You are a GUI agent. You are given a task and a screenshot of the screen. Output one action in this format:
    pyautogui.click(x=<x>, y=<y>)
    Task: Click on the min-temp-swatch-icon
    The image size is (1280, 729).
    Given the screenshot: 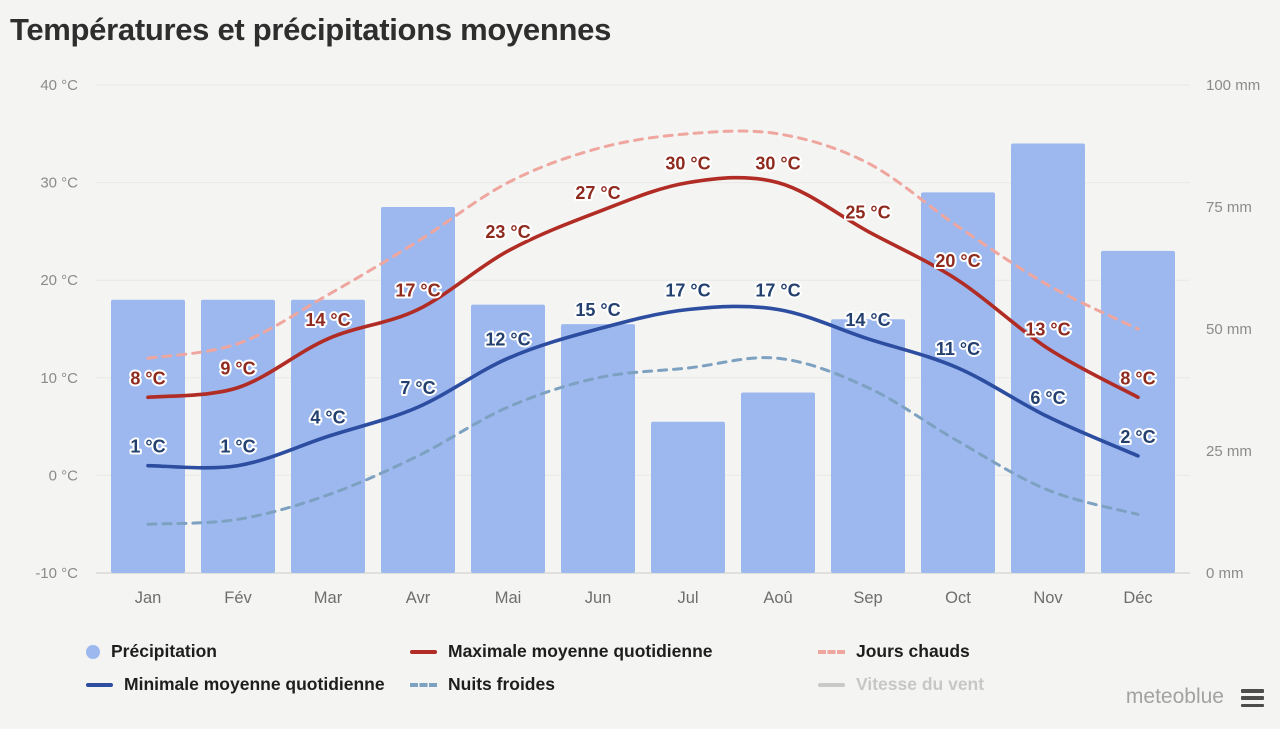 What is the action you would take?
    pyautogui.click(x=99, y=684)
    